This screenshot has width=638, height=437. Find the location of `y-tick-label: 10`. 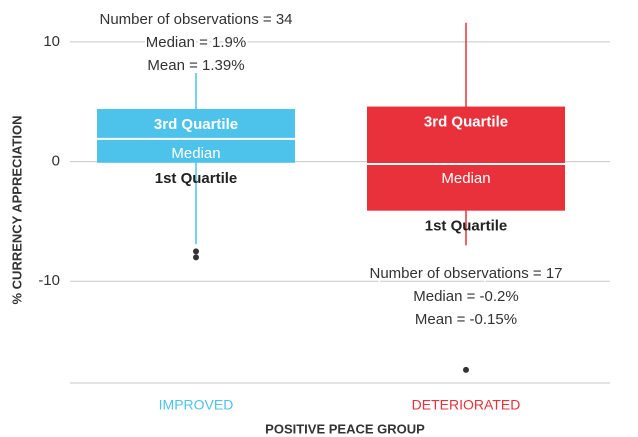

y-tick-label: 10 is located at coordinates (51, 41).